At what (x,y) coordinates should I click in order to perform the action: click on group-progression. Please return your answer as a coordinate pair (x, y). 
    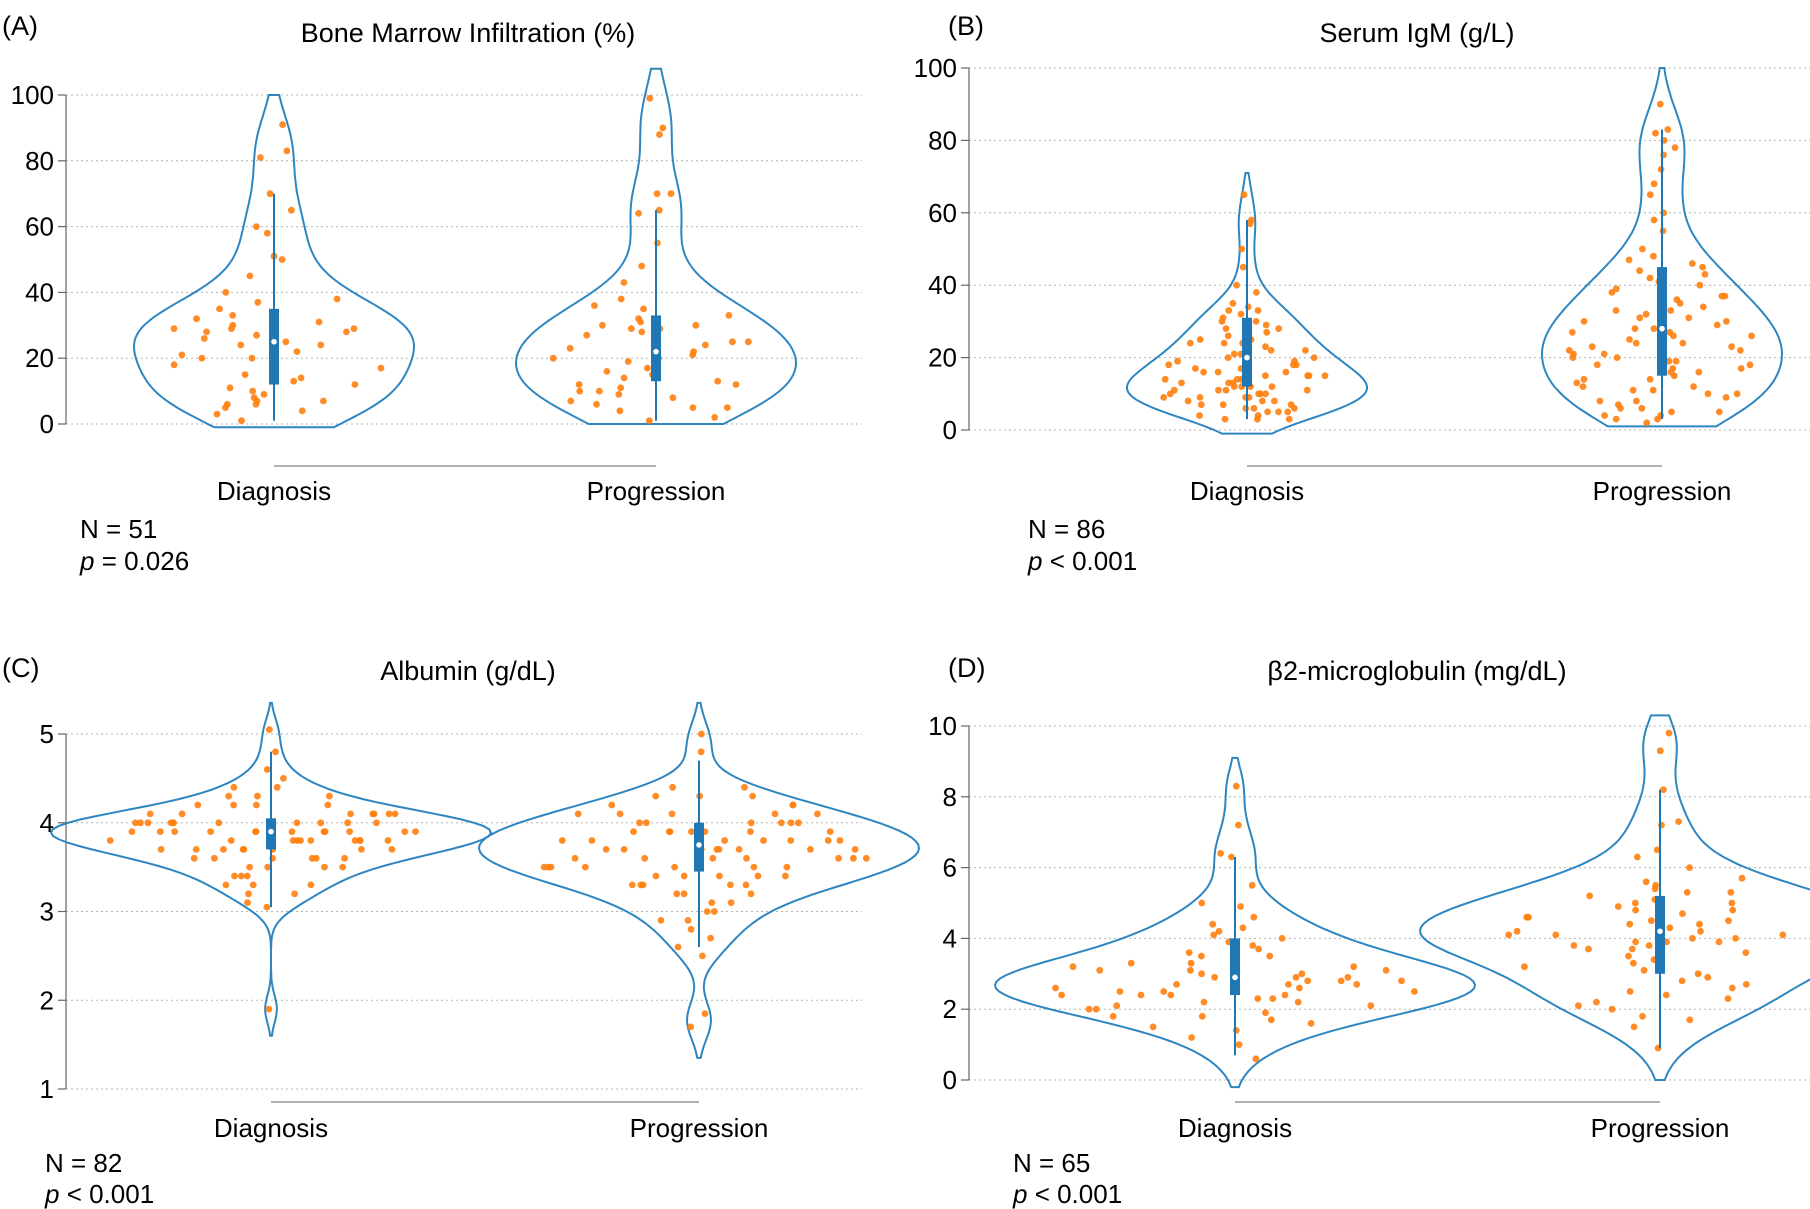
    Looking at the image, I should click on (1662, 247).